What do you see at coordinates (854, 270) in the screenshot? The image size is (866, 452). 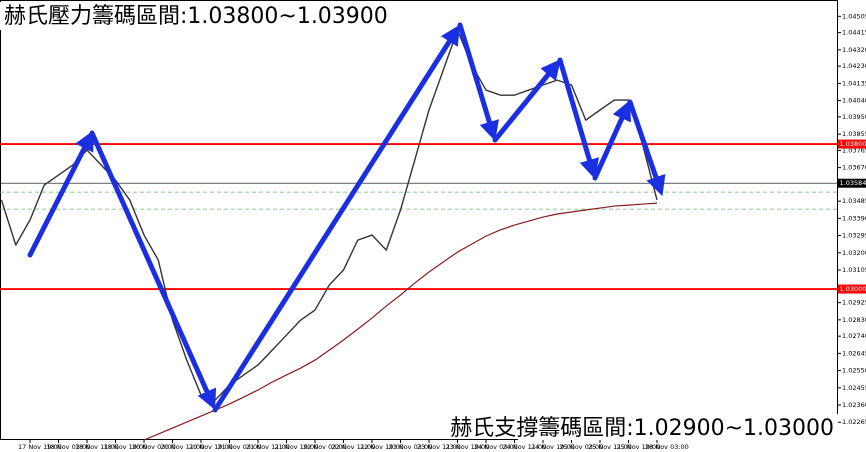 I see `y-tick-label: 1.03105` at bounding box center [854, 270].